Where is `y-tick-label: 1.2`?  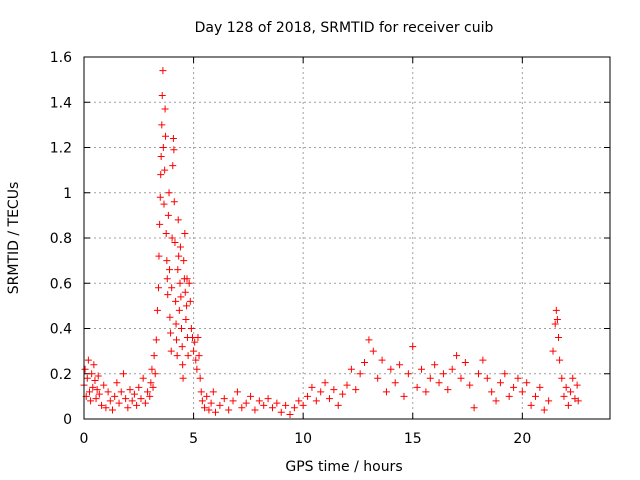
y-tick-label: 1.2 is located at coordinates (61, 149).